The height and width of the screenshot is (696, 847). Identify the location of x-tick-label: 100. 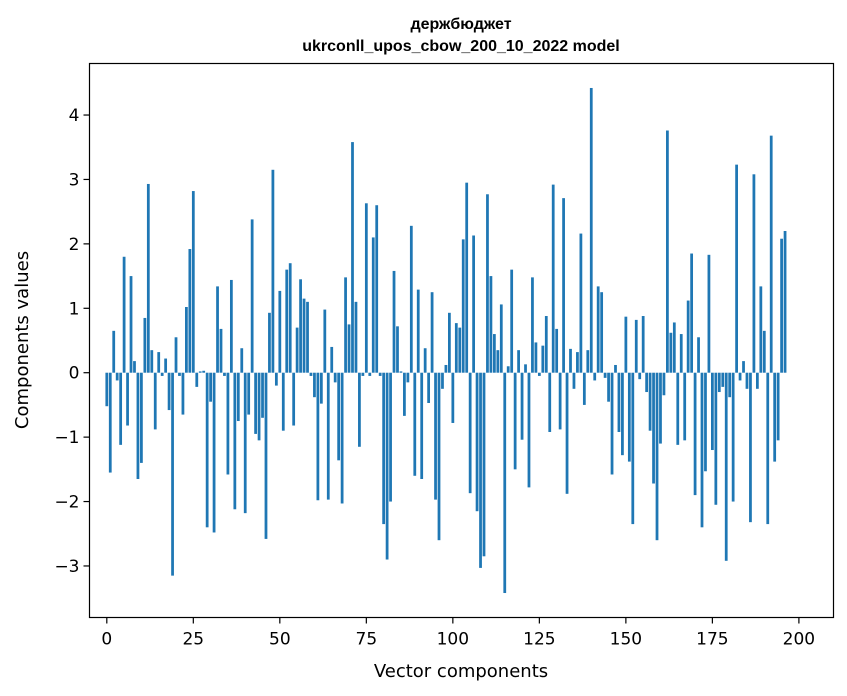
(453, 640).